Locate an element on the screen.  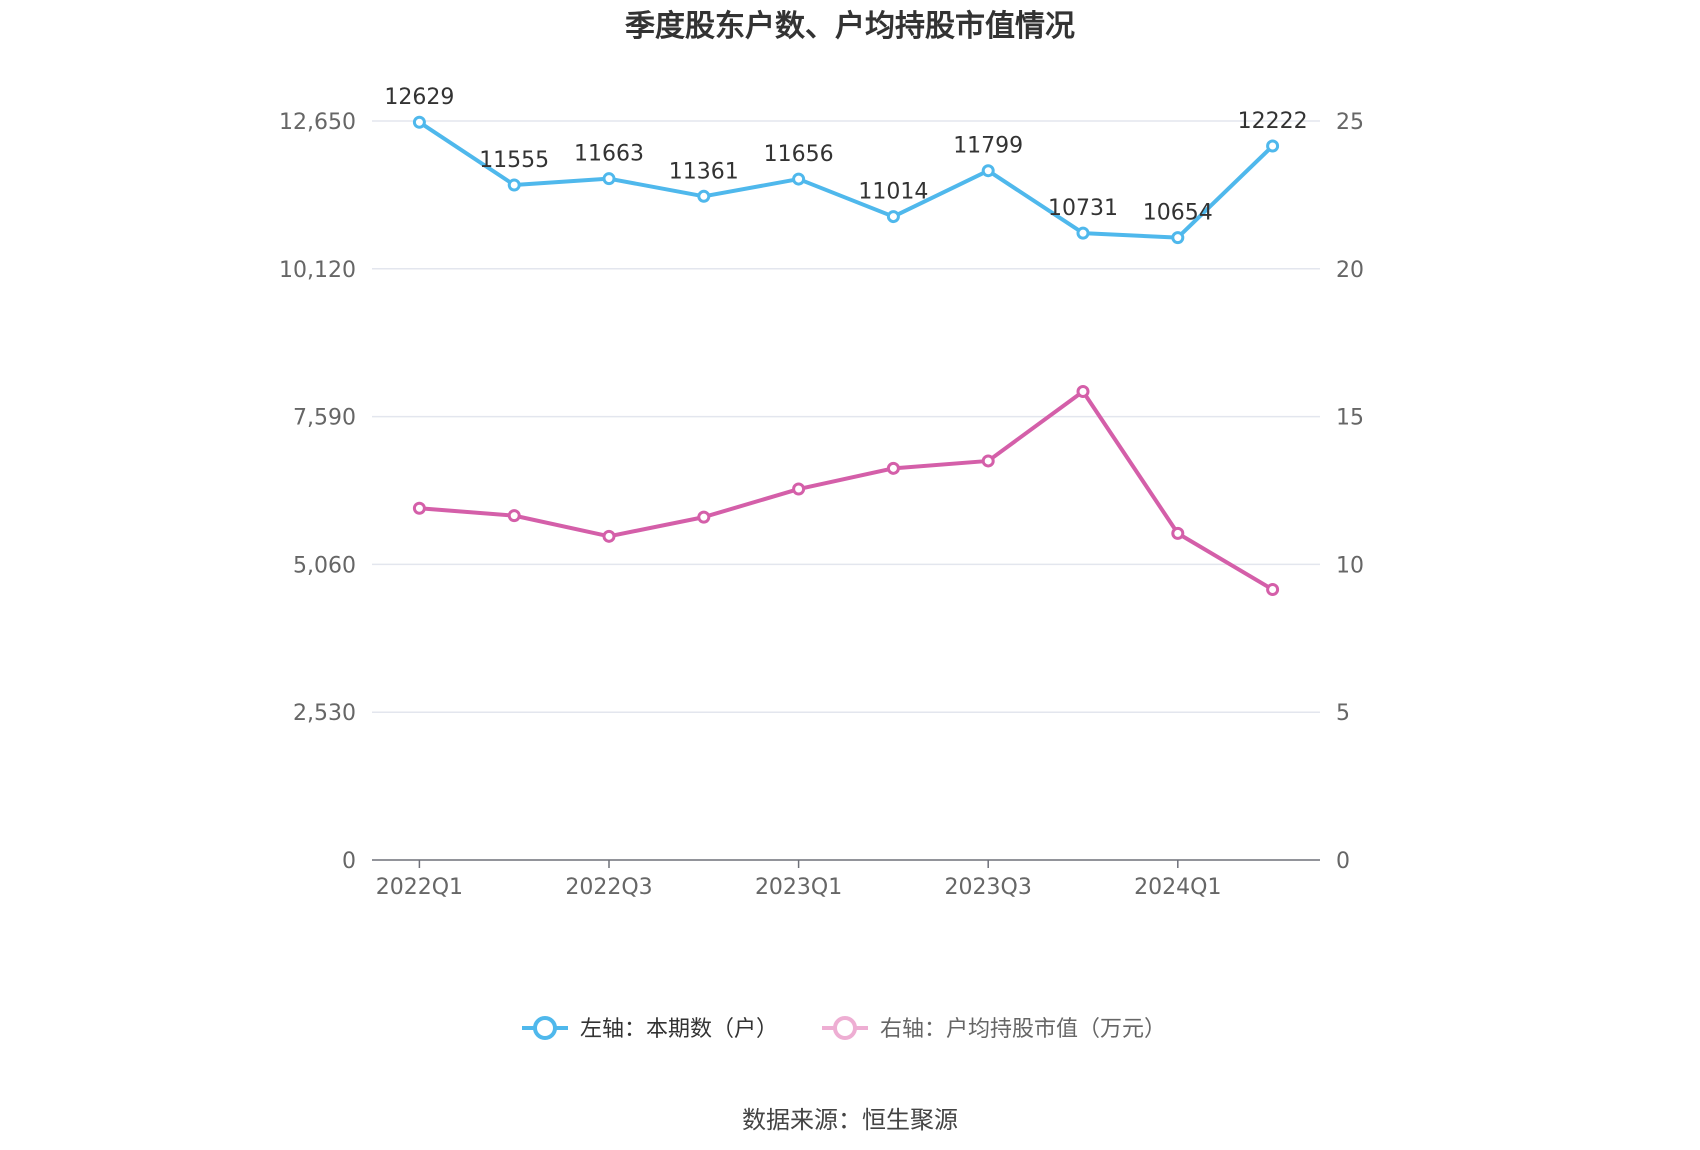
left-tick-label: 12,650 is located at coordinates (317, 122).